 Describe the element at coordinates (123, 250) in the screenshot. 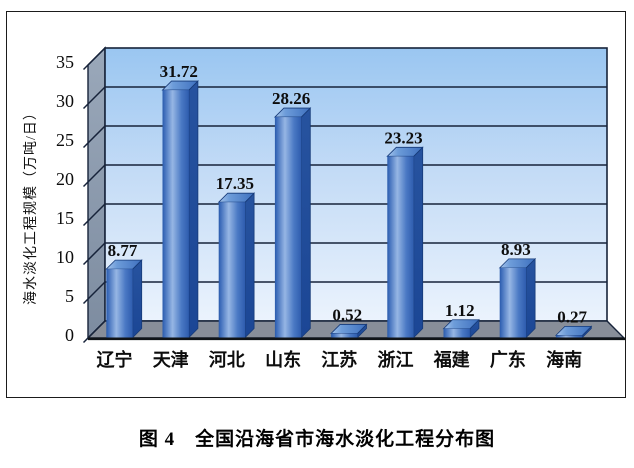

I see `bar-value-label: 8.77` at that location.